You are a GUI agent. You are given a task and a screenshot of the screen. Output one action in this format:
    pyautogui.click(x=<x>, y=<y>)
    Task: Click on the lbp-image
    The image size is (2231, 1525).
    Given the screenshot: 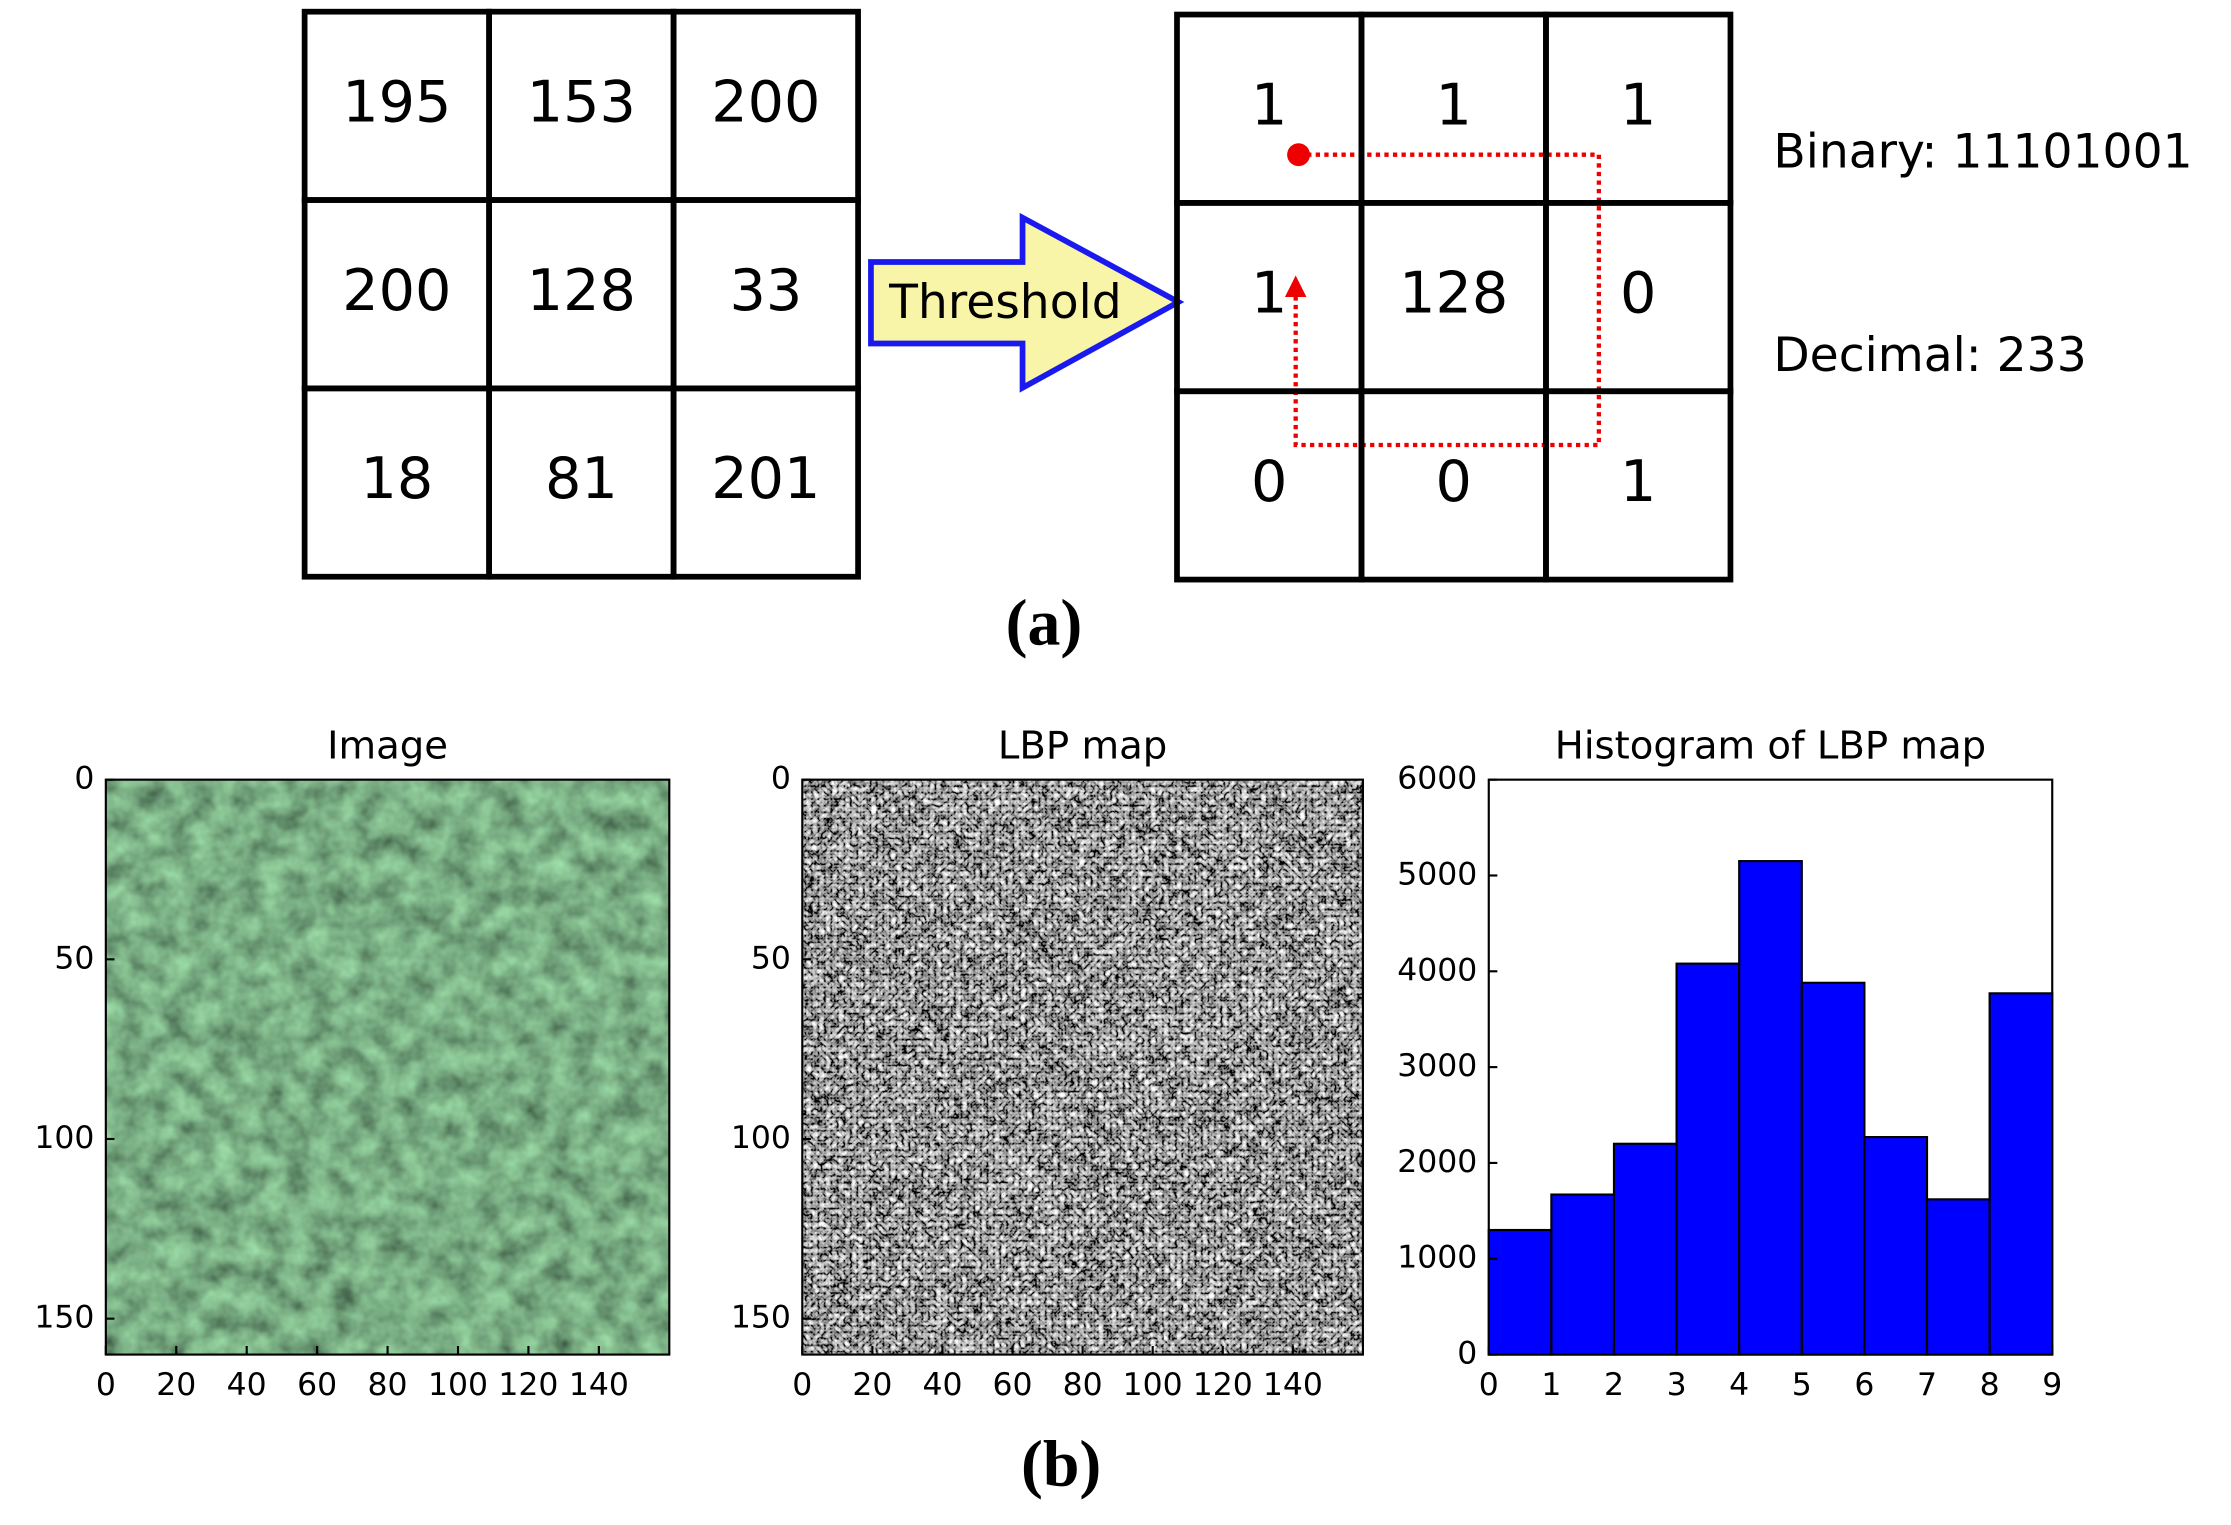 What is the action you would take?
    pyautogui.click(x=1082, y=1067)
    